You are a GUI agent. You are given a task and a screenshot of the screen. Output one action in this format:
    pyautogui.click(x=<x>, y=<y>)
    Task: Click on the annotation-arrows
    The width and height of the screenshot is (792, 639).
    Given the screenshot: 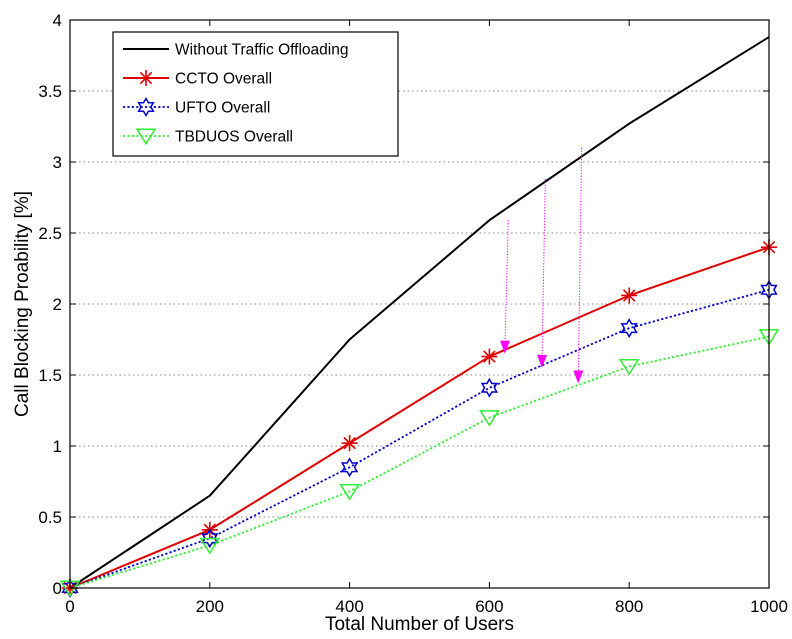 What is the action you would take?
    pyautogui.click(x=542, y=265)
    